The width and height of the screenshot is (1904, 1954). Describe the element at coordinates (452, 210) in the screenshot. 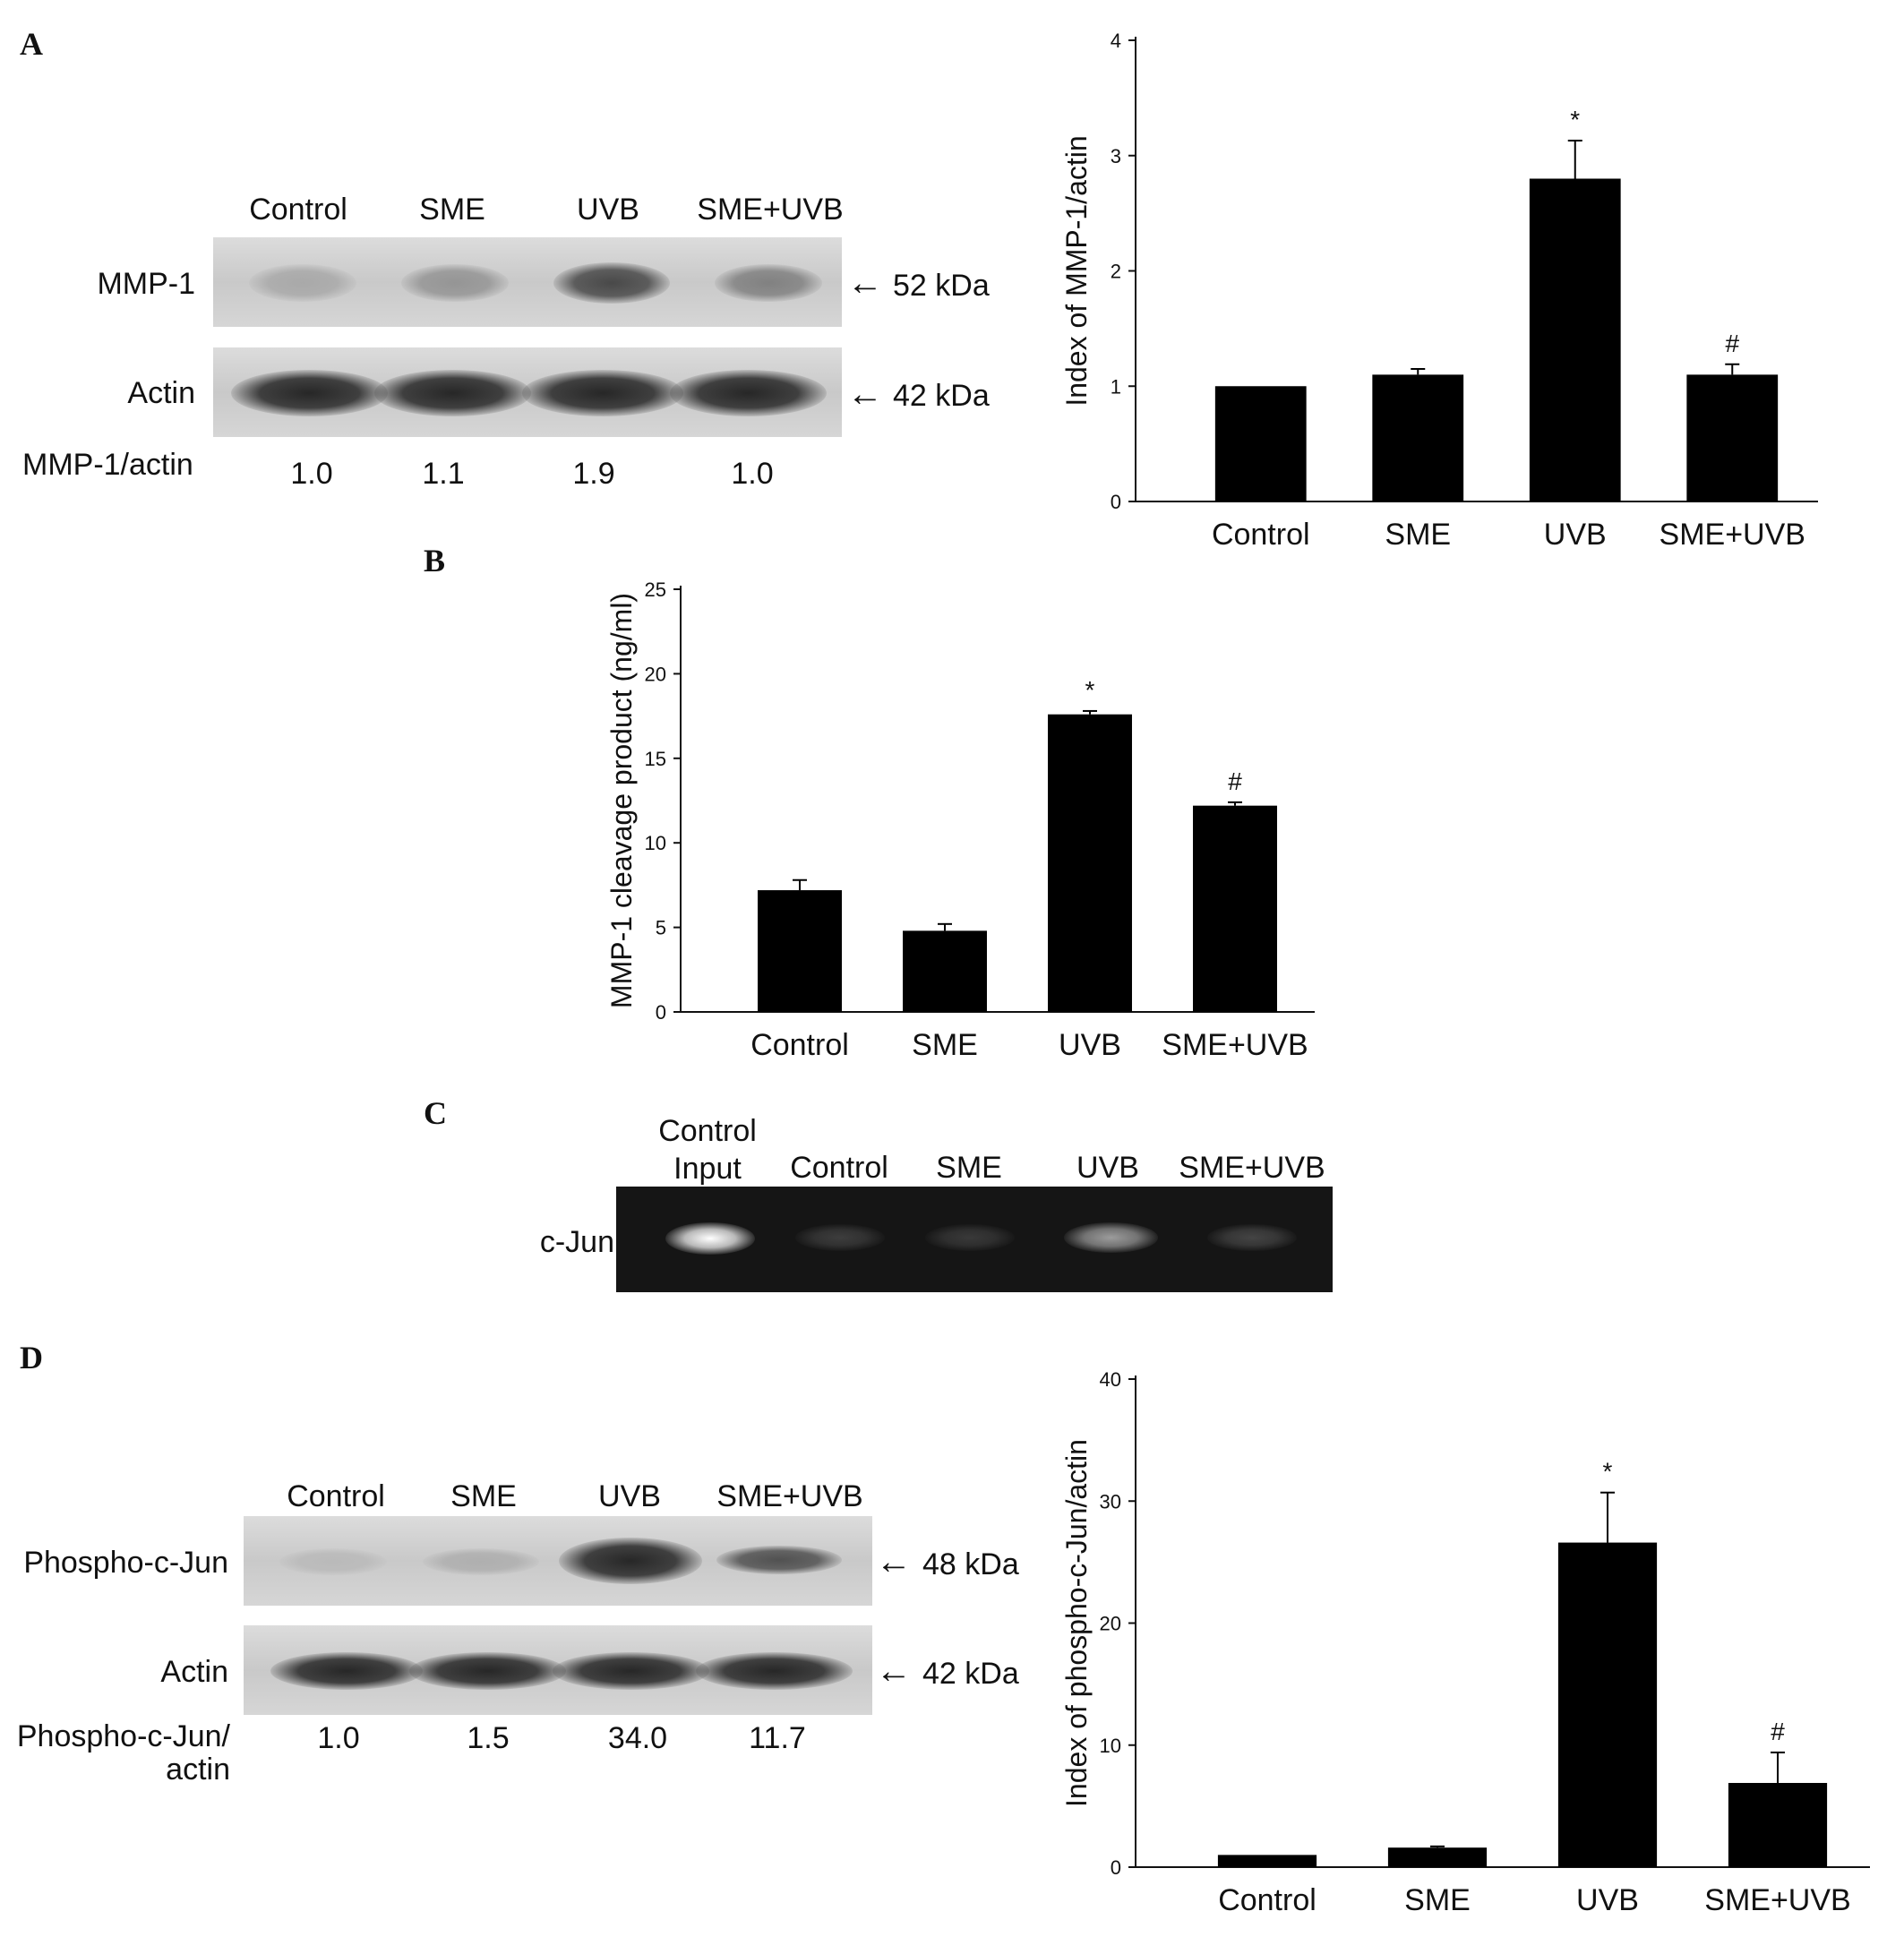

I see `lane-label-a-2: SME` at that location.